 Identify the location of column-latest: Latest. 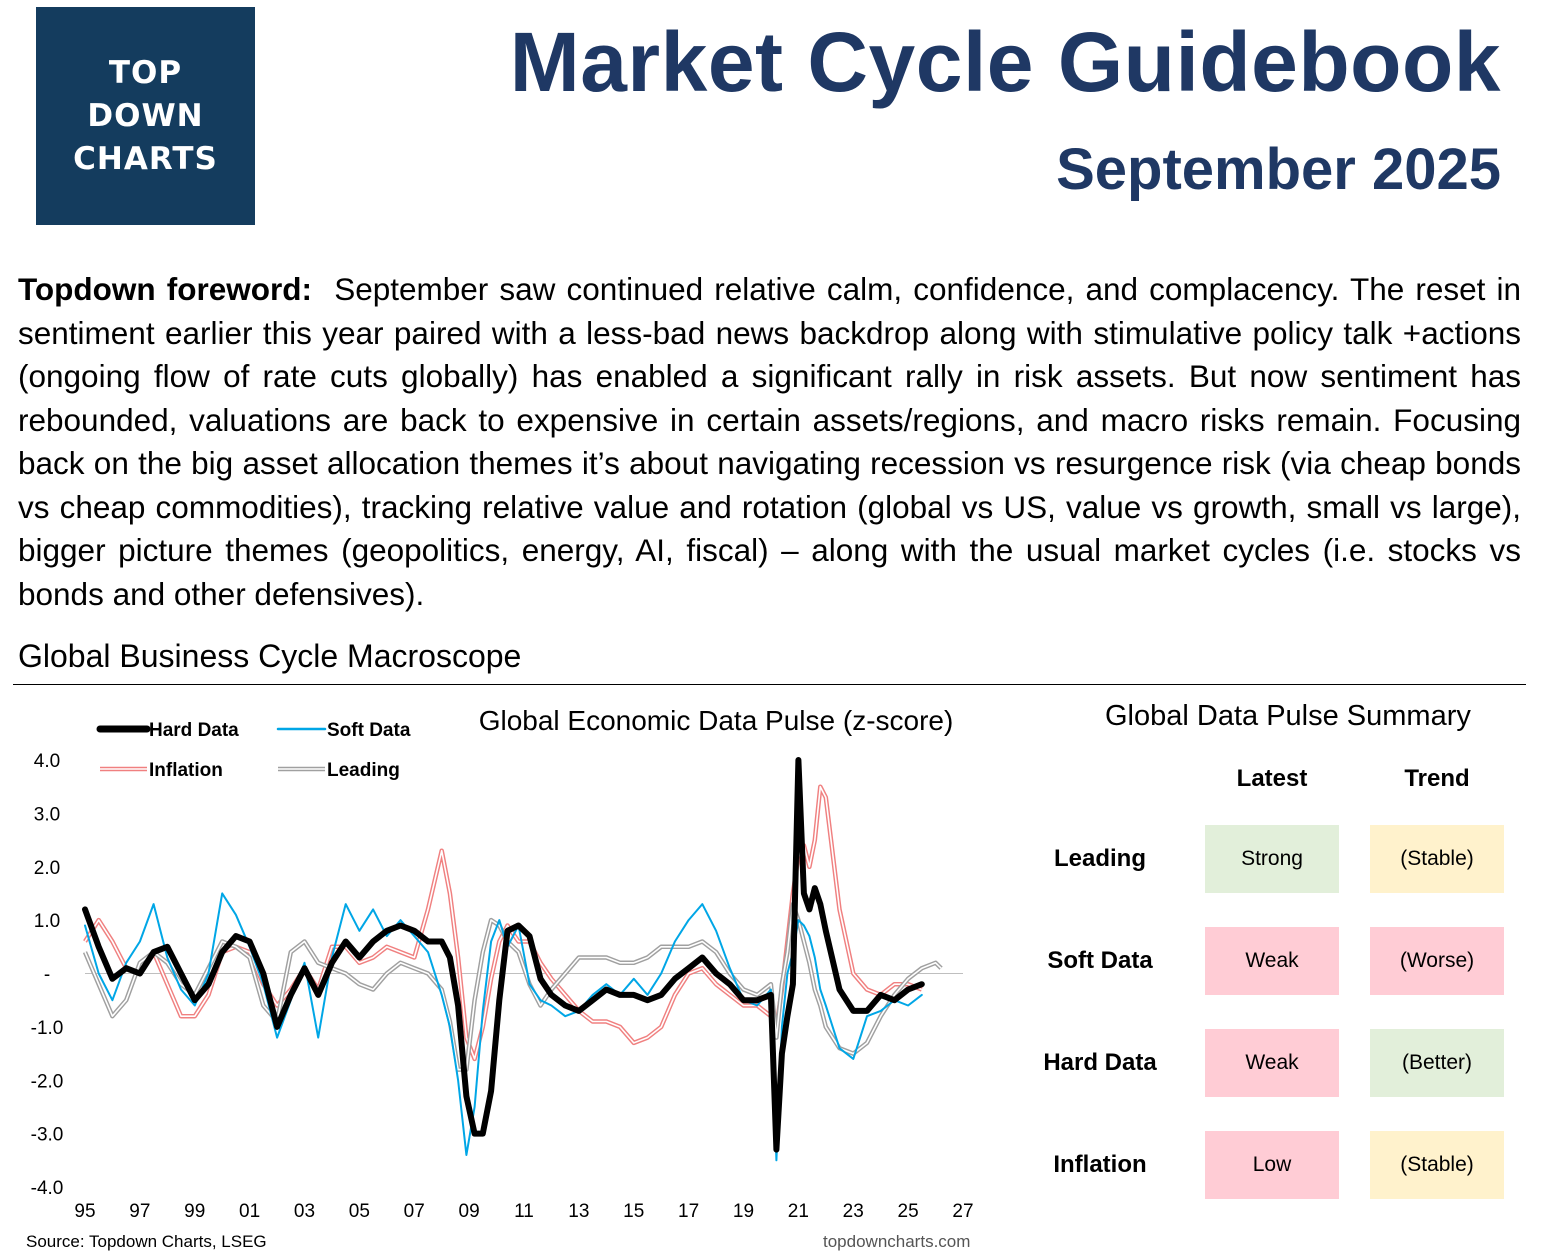
(1272, 778).